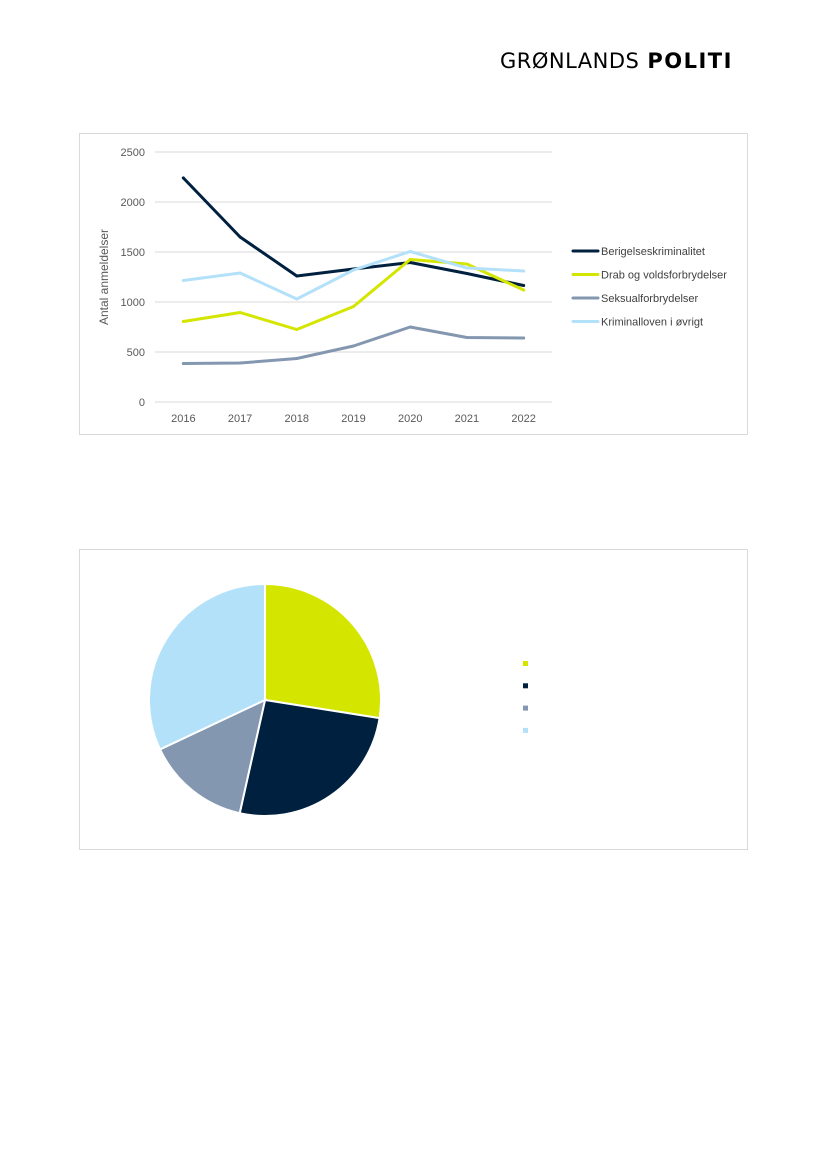  I want to click on legend-label: Seksualforbrydelser, so click(650, 299).